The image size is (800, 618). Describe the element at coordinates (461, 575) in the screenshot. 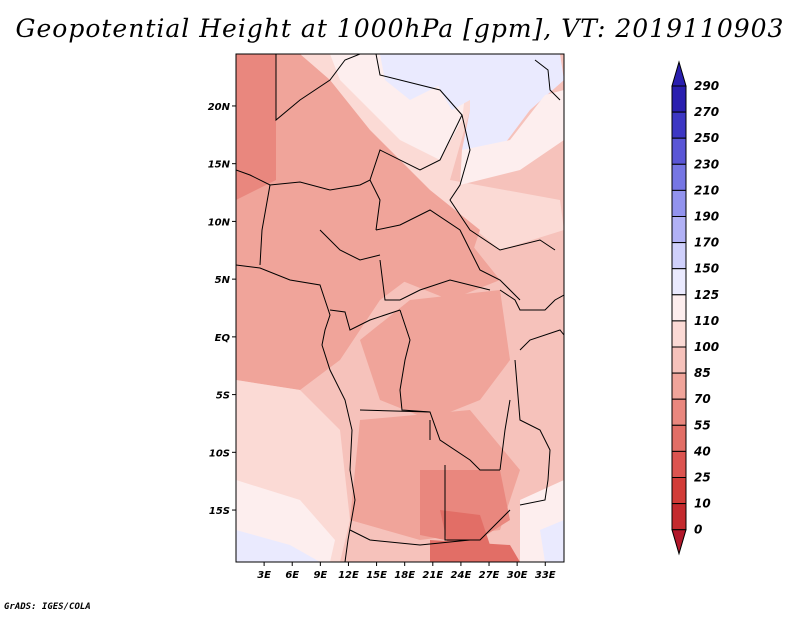

I see `x-tick-label: 24E` at that location.